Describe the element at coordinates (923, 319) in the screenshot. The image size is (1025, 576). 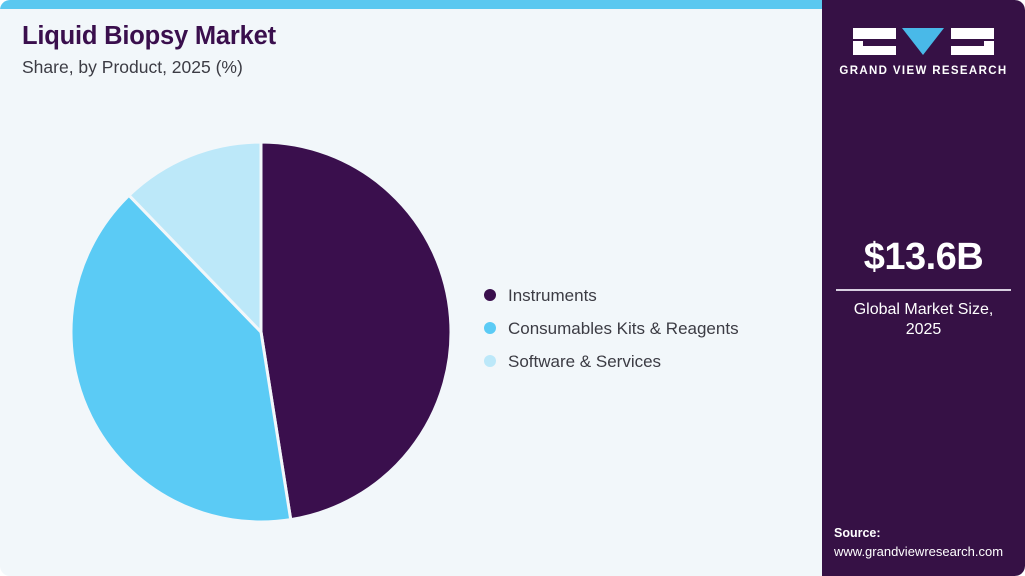
I see `market-size-caption: Global Market Size, 2025` at that location.